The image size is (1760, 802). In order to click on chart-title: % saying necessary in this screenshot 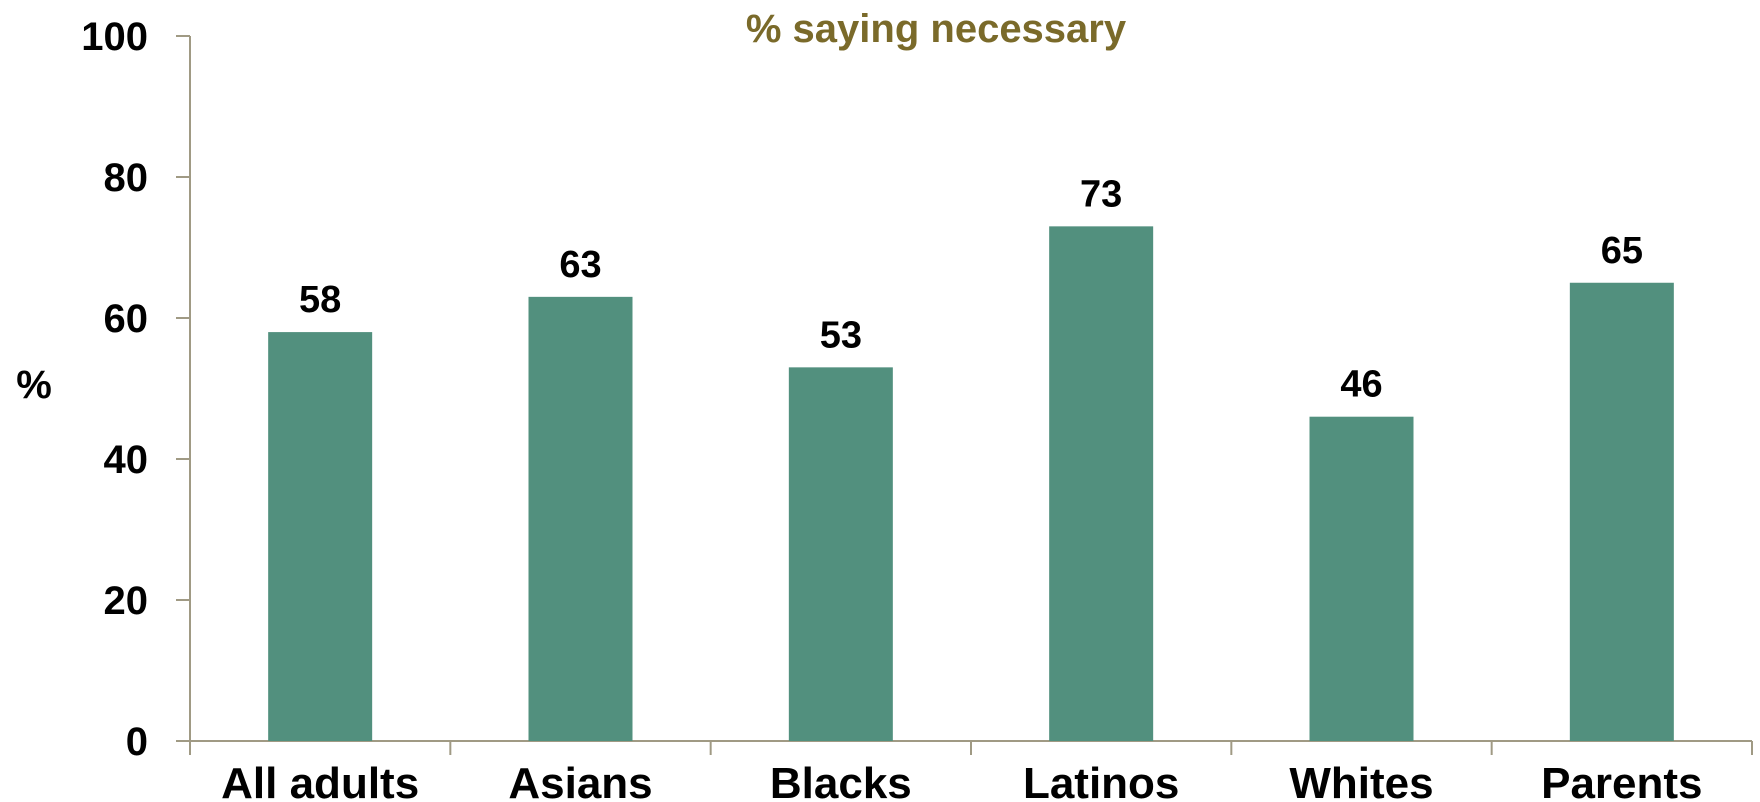, I will do `click(936, 29)`.